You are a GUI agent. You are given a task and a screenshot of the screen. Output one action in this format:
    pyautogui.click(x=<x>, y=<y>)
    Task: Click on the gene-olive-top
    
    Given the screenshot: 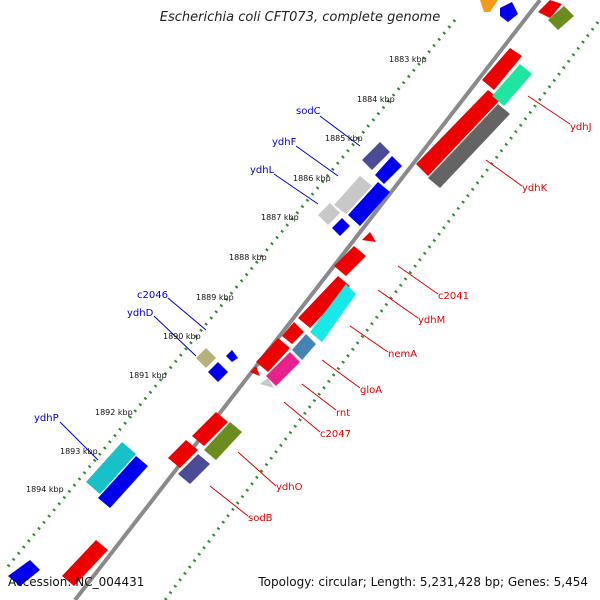 What is the action you would take?
    pyautogui.click(x=561, y=18)
    